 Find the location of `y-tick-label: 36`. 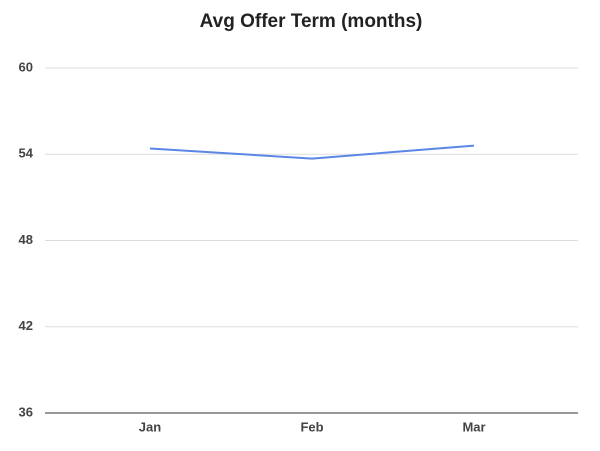

y-tick-label: 36 is located at coordinates (26, 411).